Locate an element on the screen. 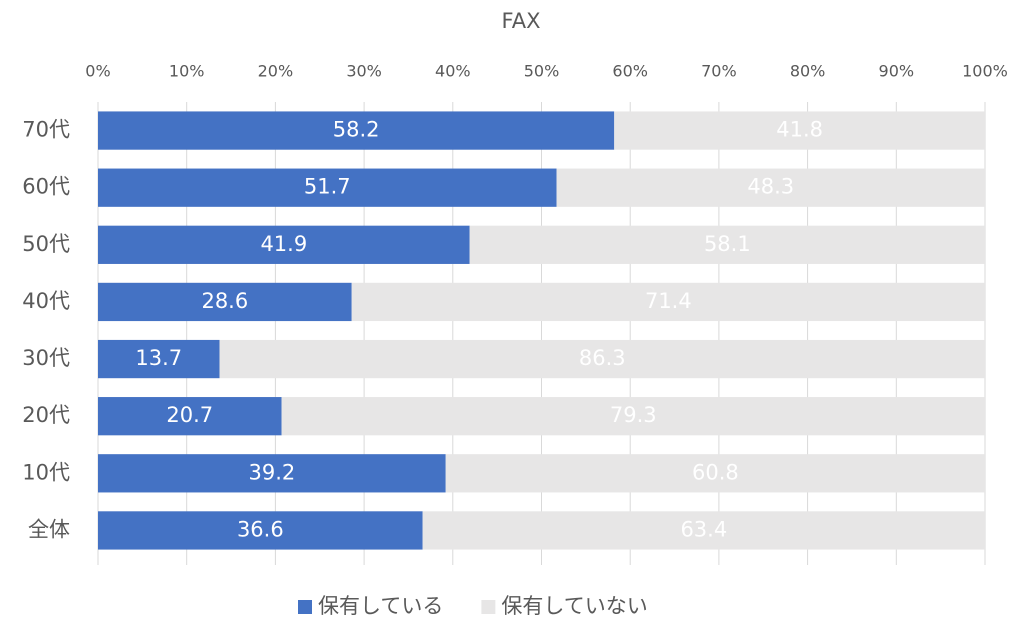 This screenshot has width=1023, height=628. y-tick-label: 10代 is located at coordinates (46, 472).